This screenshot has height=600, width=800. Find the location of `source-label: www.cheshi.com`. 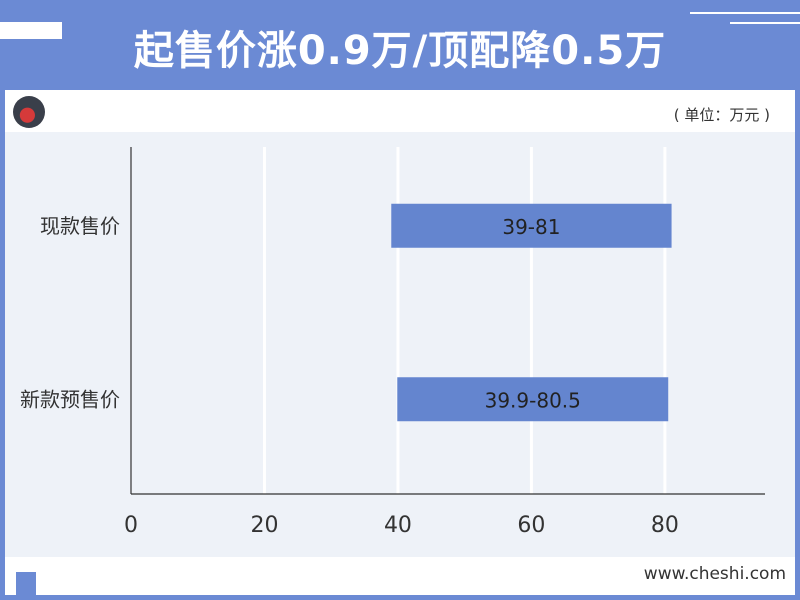

source-label: www.cheshi.com is located at coordinates (714, 574).